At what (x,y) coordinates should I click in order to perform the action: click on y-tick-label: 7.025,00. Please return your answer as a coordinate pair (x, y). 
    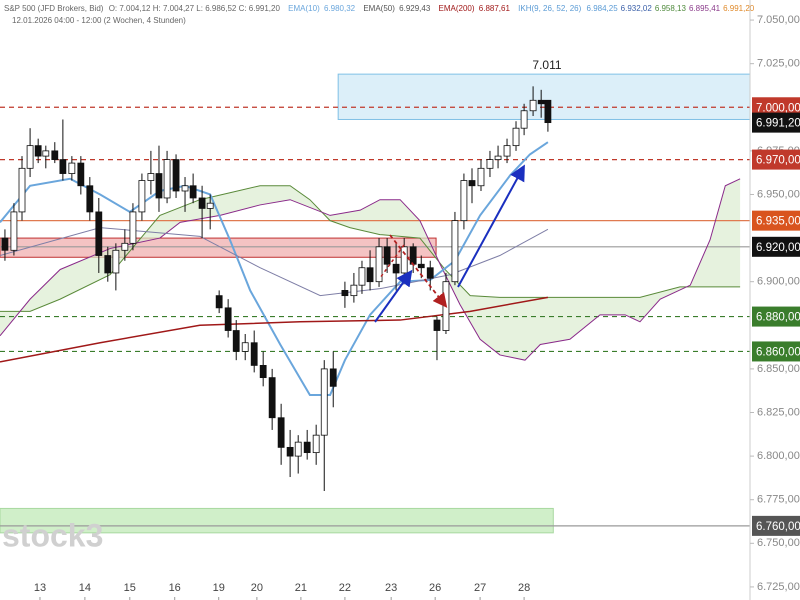
    Looking at the image, I should click on (778, 64).